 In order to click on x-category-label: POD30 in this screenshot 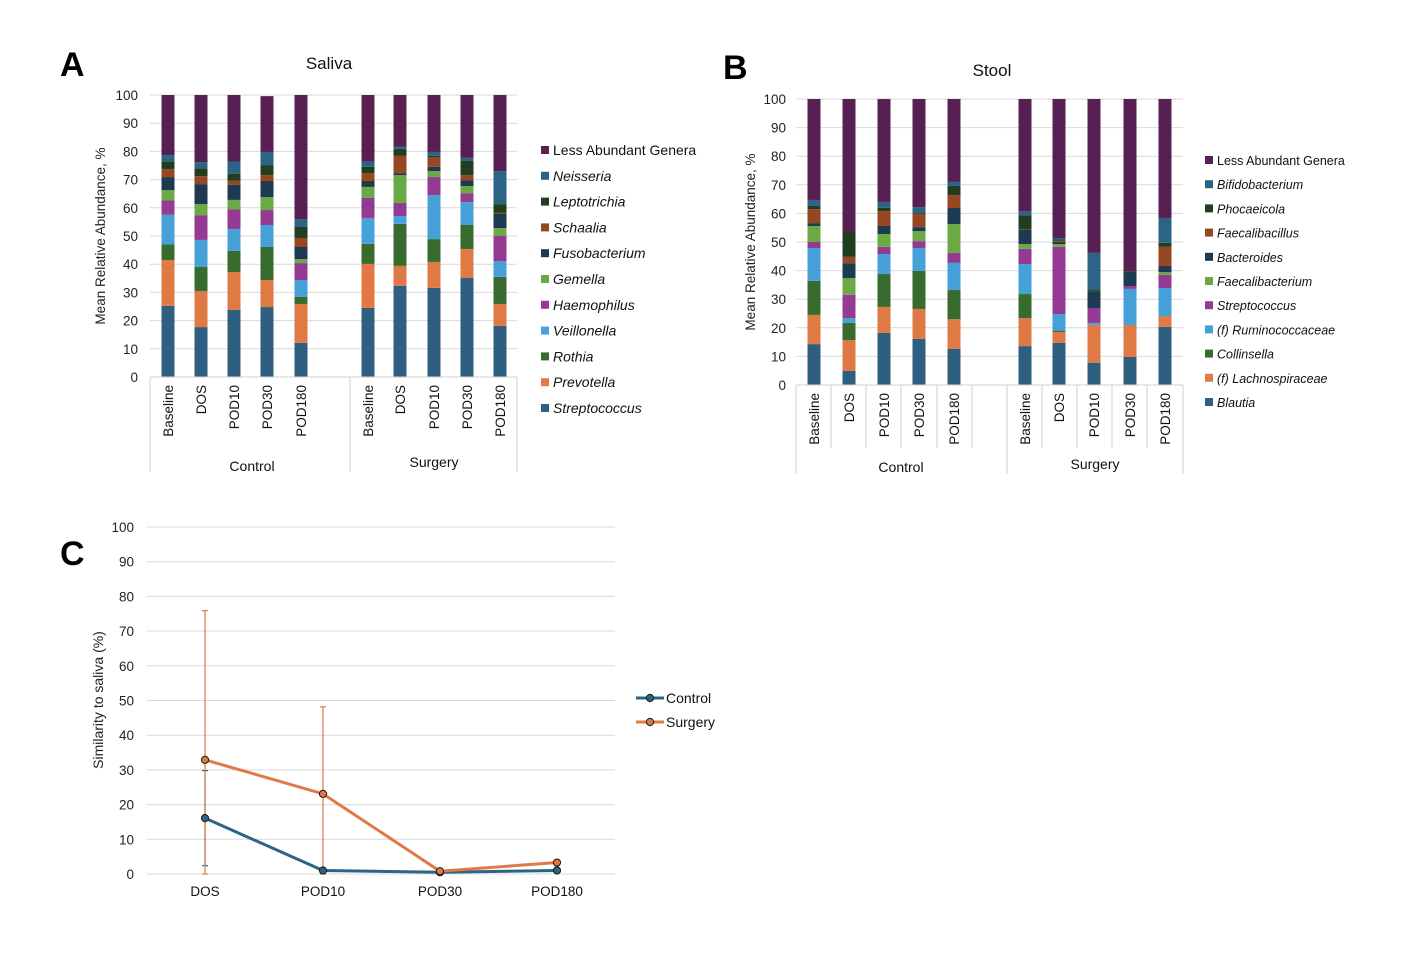, I will do `click(440, 891)`.